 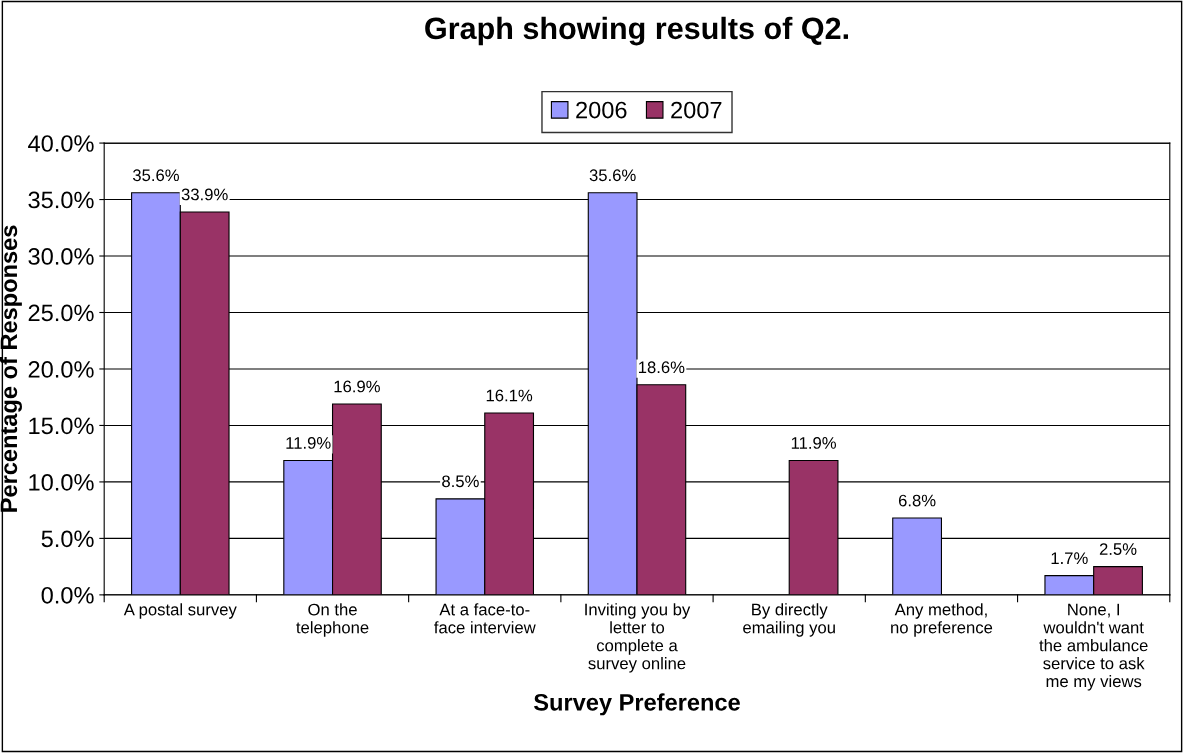 I want to click on data-label: 8.5%, so click(x=460, y=481).